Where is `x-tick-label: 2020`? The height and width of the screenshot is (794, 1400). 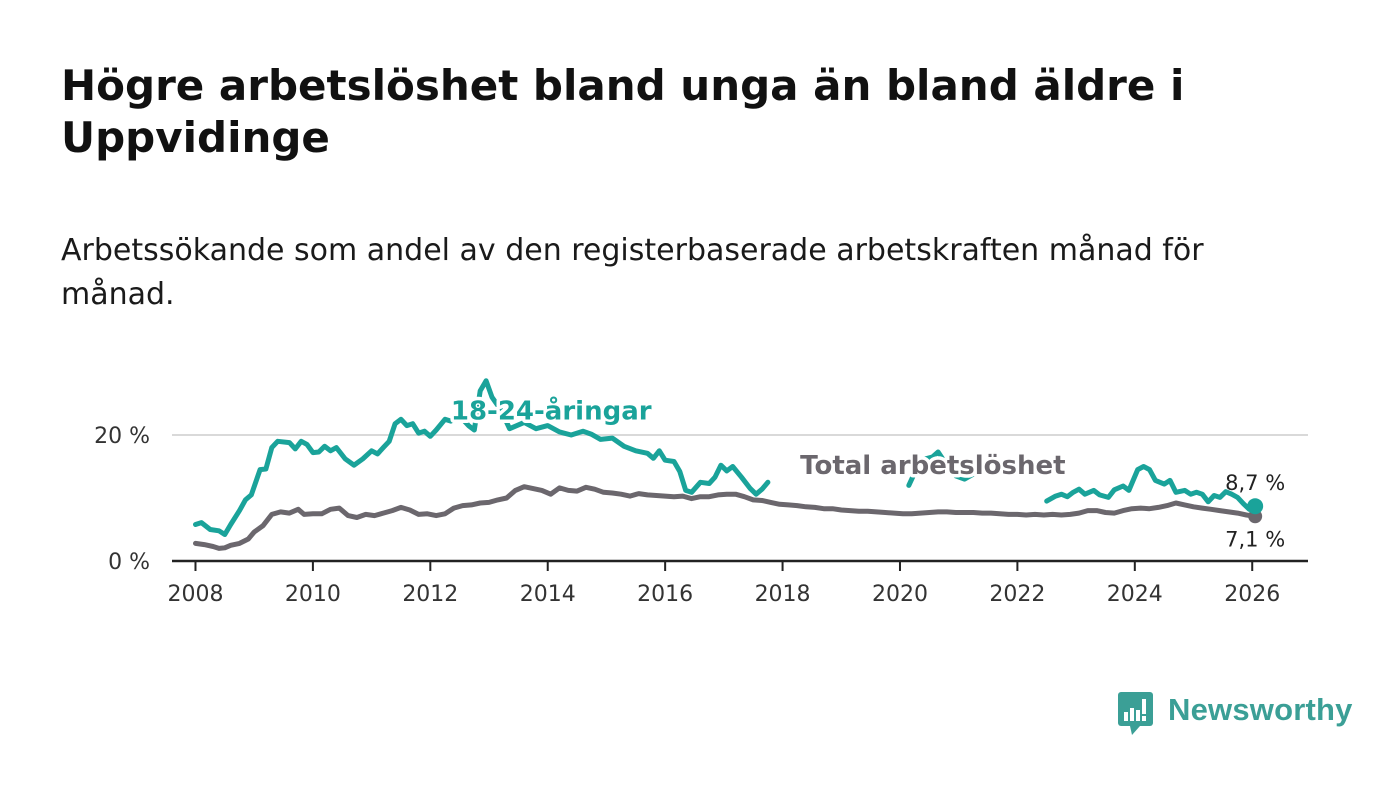
x-tick-label: 2020 is located at coordinates (900, 594).